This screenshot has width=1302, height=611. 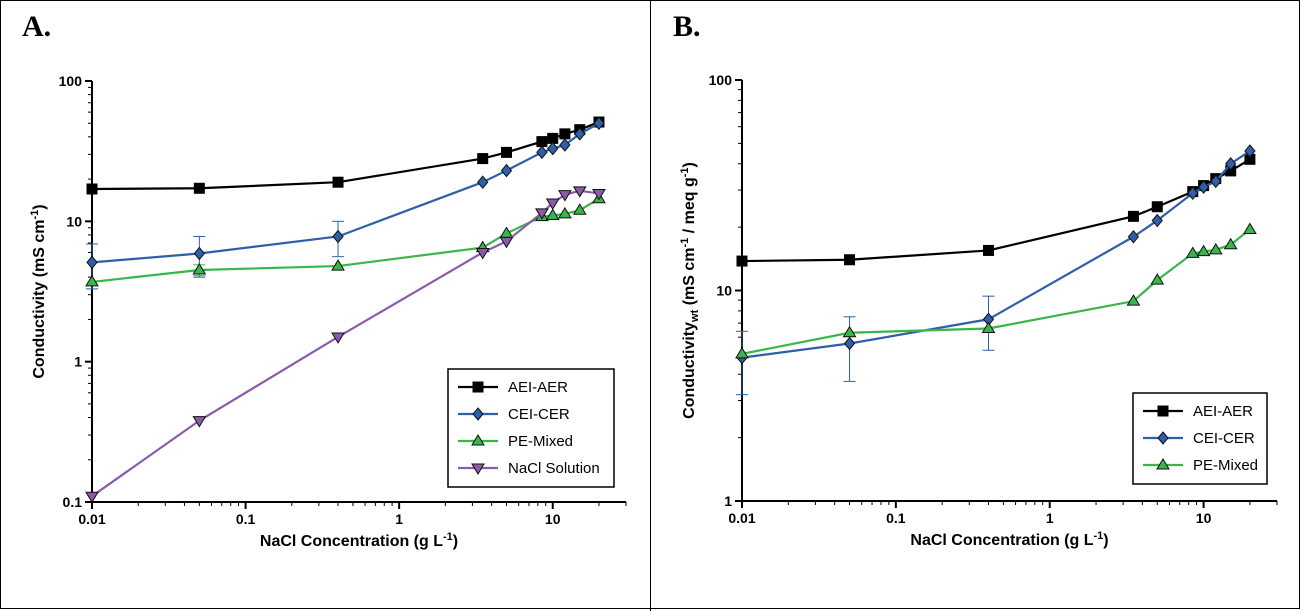 I want to click on series-cei-cer, so click(x=345, y=203).